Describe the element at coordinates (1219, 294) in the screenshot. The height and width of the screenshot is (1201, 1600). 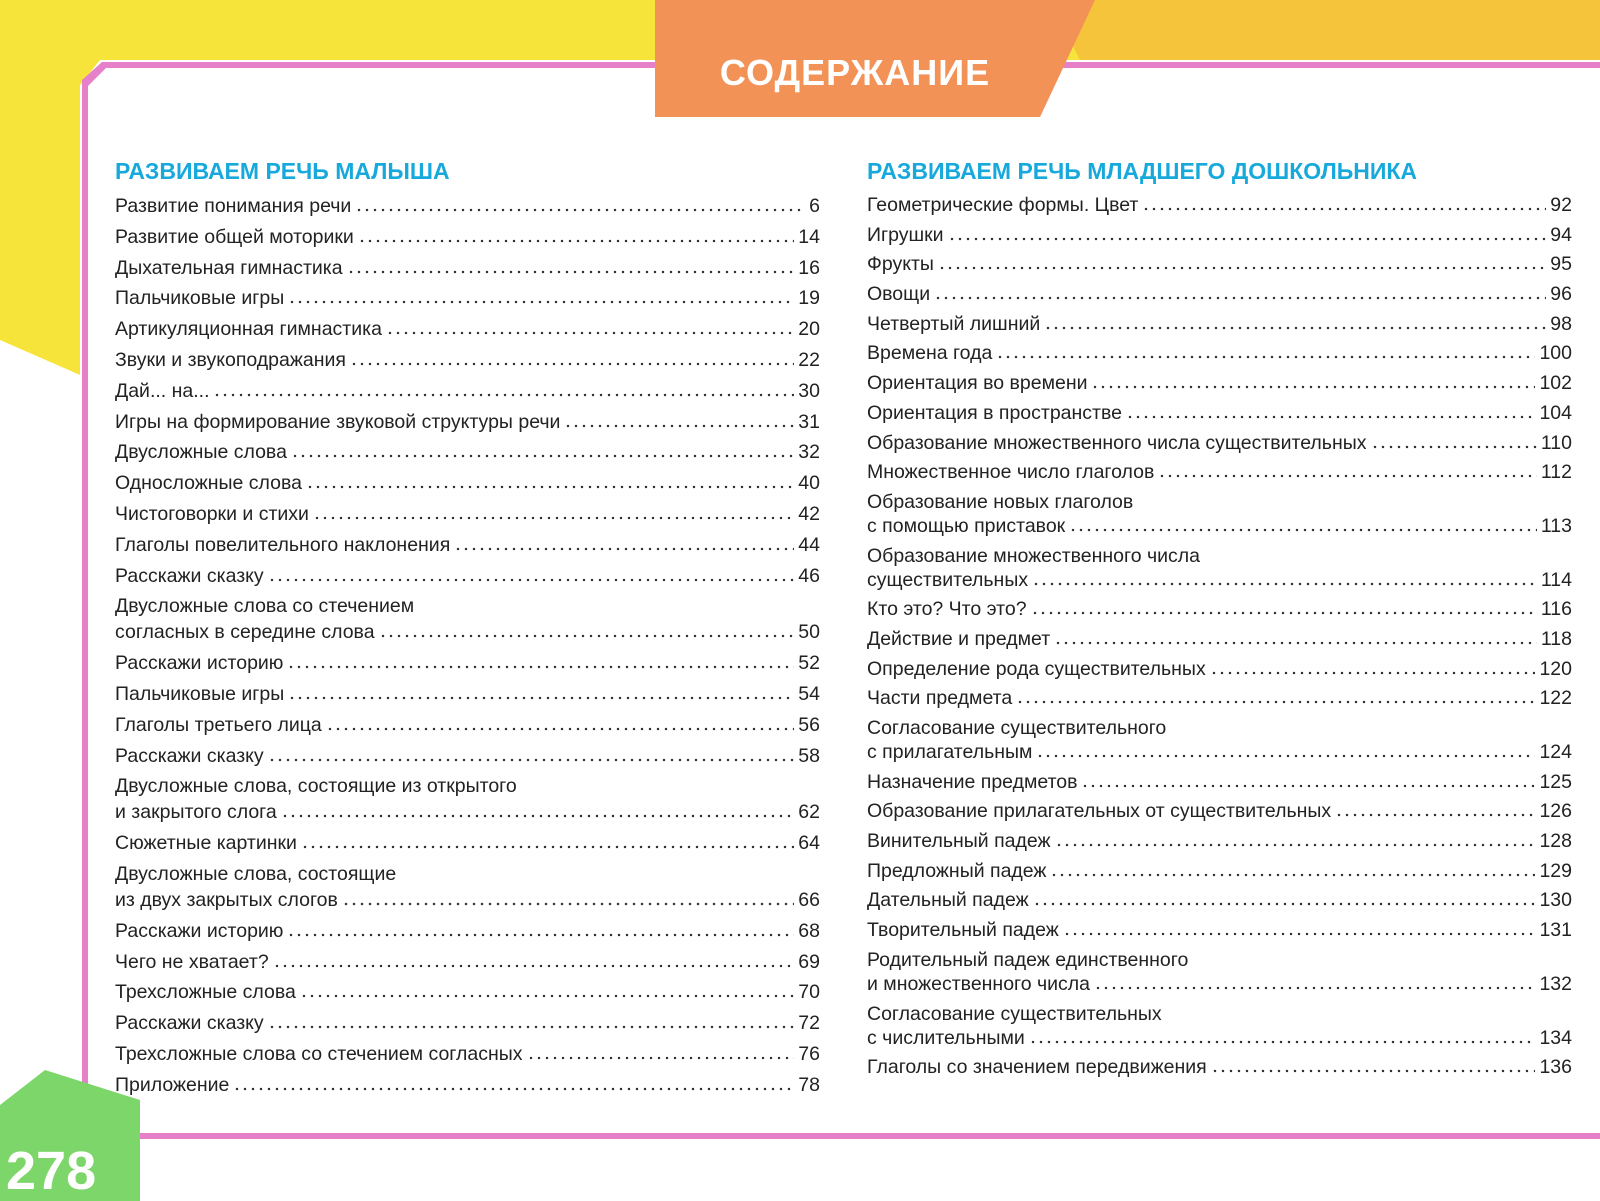
I see `toc-entry: Овощи 96` at that location.